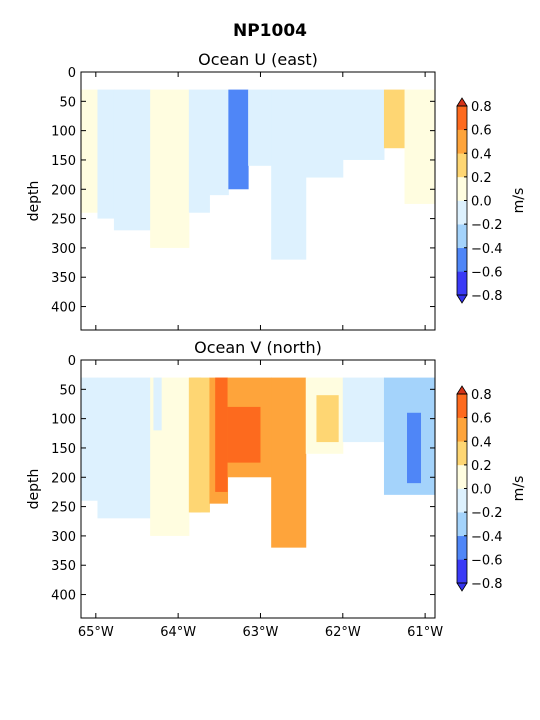  What do you see at coordinates (258, 59) in the screenshot?
I see `panel-title-u: Ocean U (east)` at bounding box center [258, 59].